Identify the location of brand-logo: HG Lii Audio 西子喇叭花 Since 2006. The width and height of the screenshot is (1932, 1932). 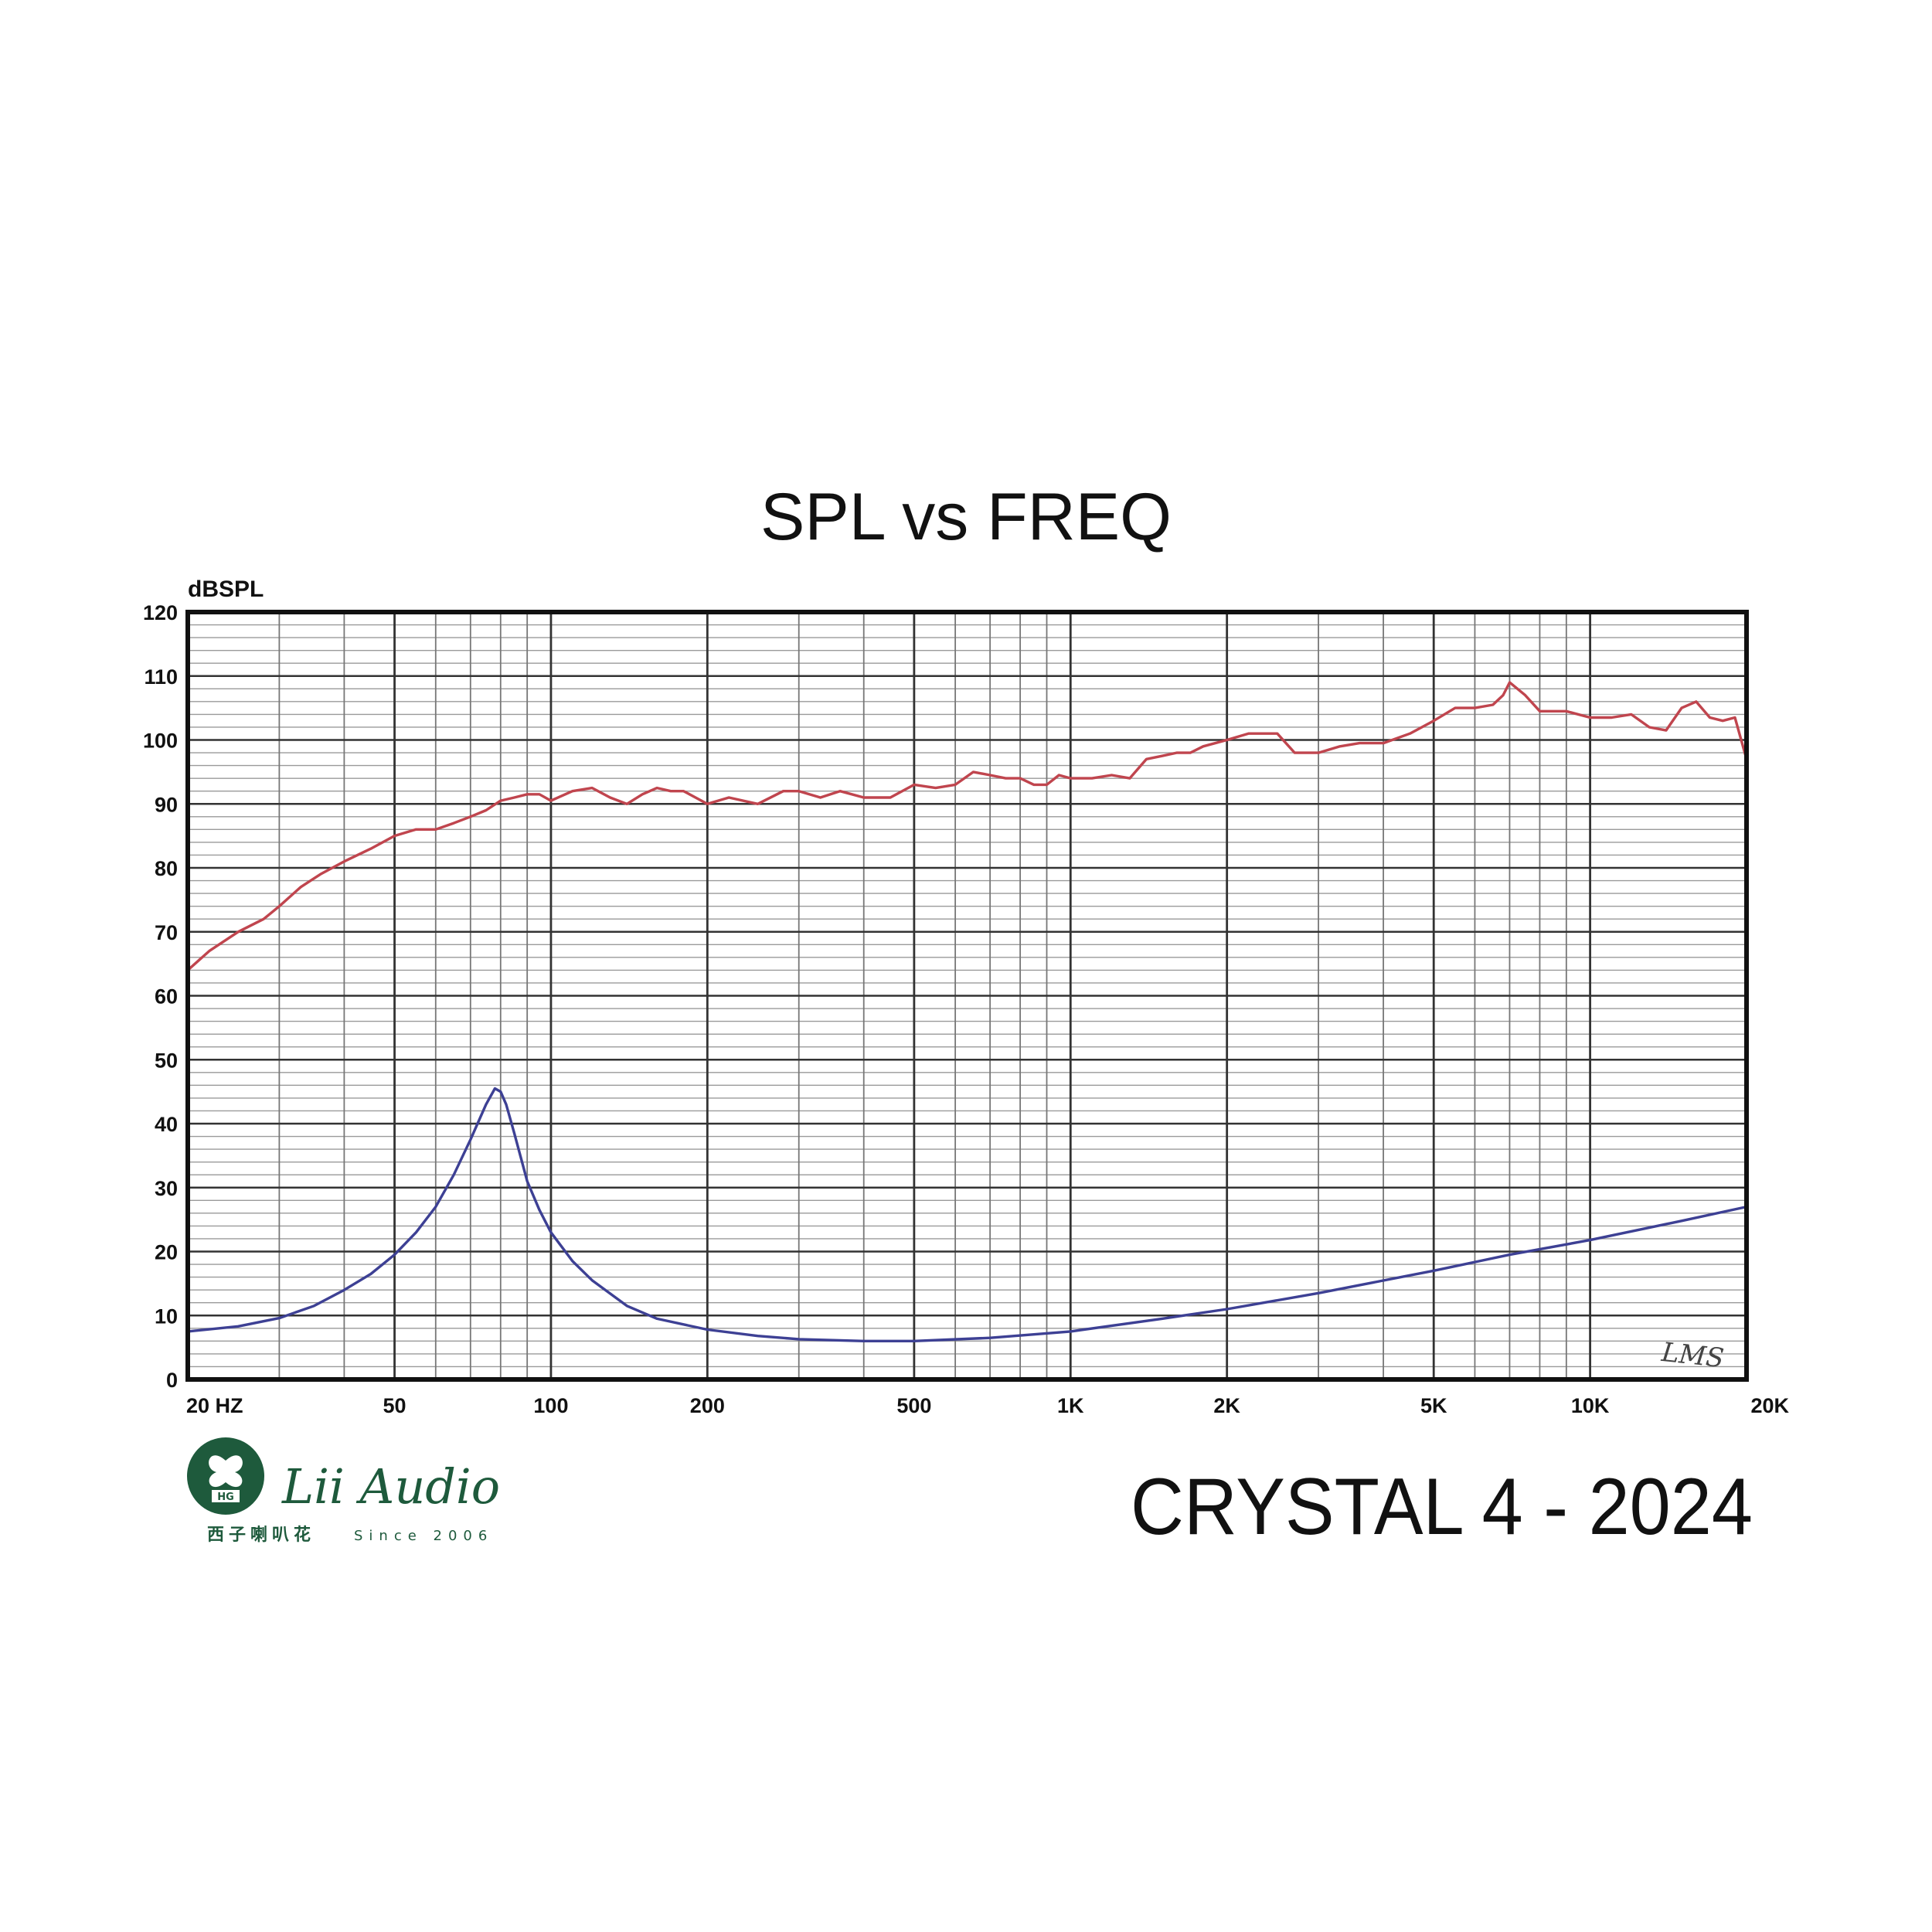
(344, 1491).